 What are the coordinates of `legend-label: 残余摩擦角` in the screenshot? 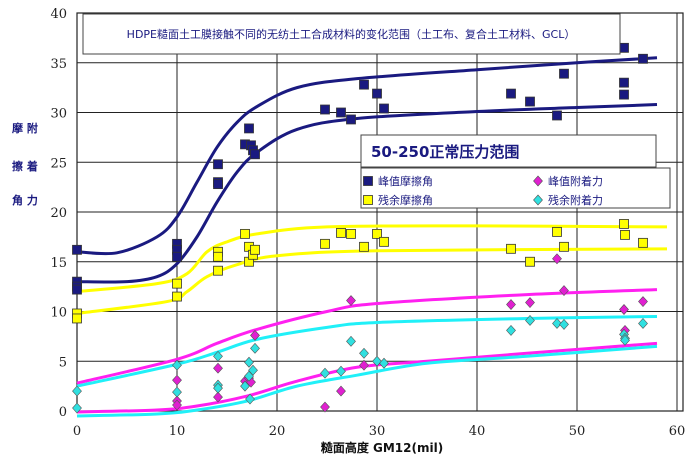 It's located at (405, 200).